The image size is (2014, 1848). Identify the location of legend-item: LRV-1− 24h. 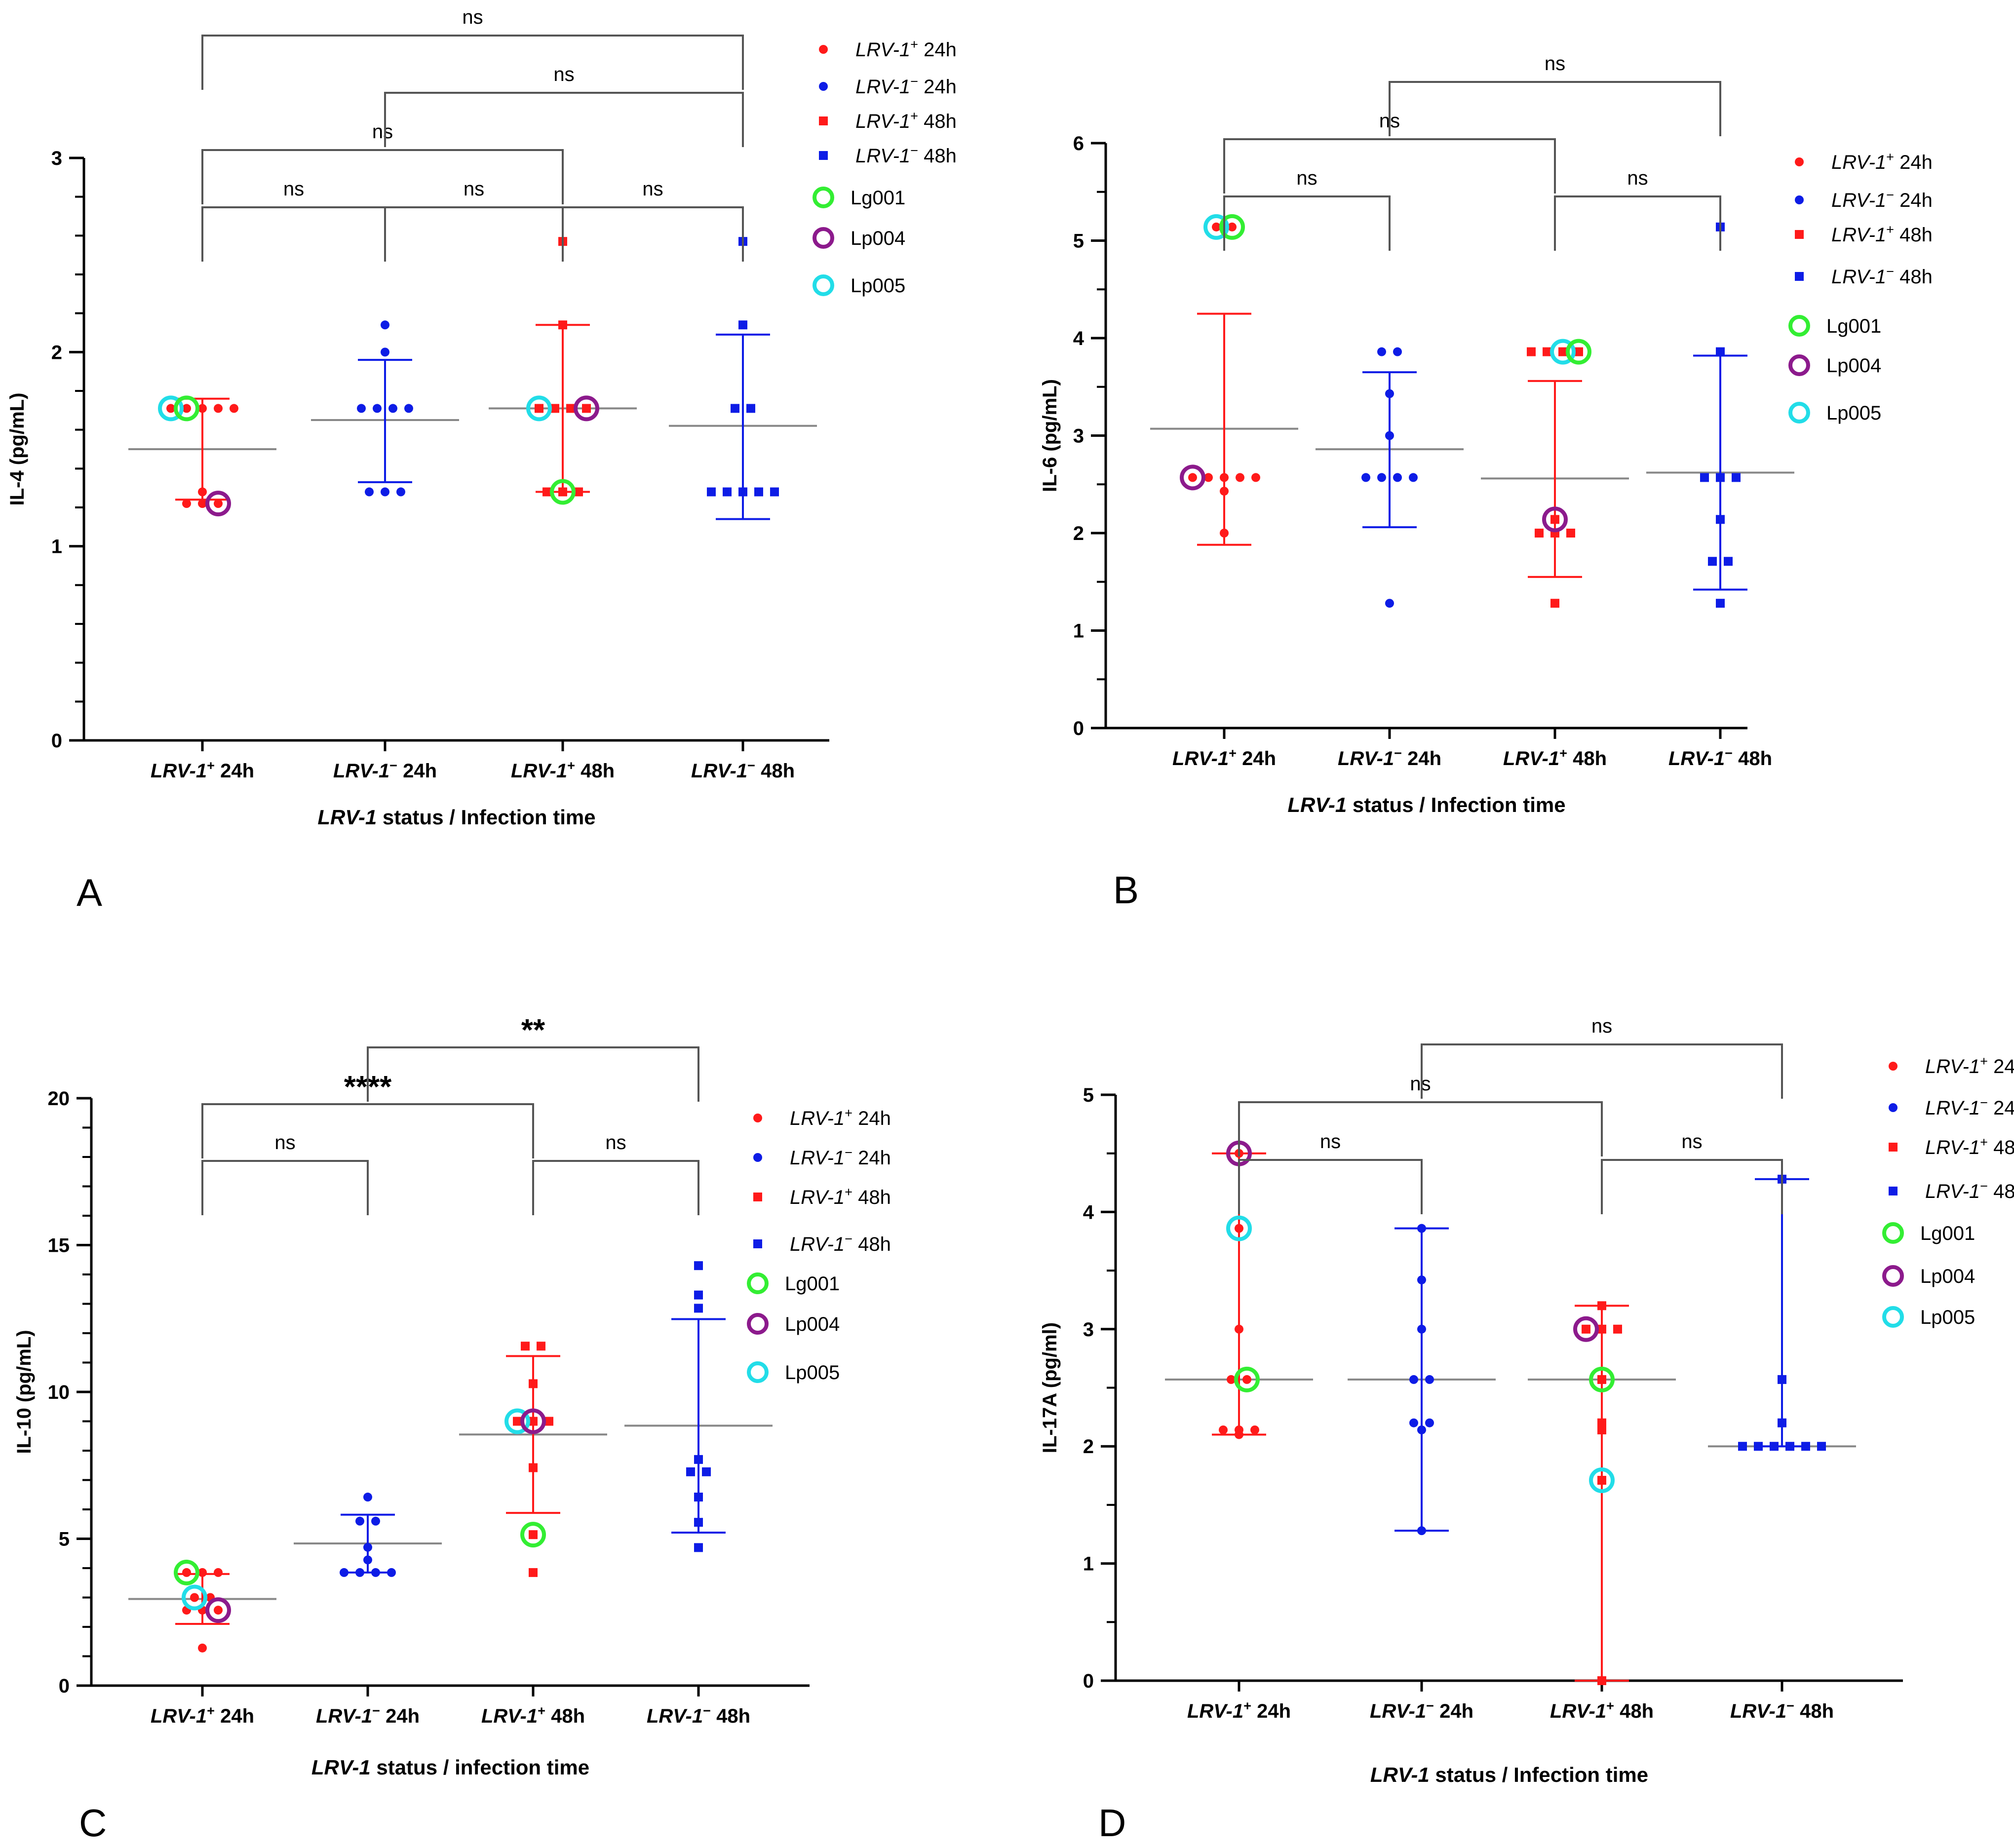
(888, 86).